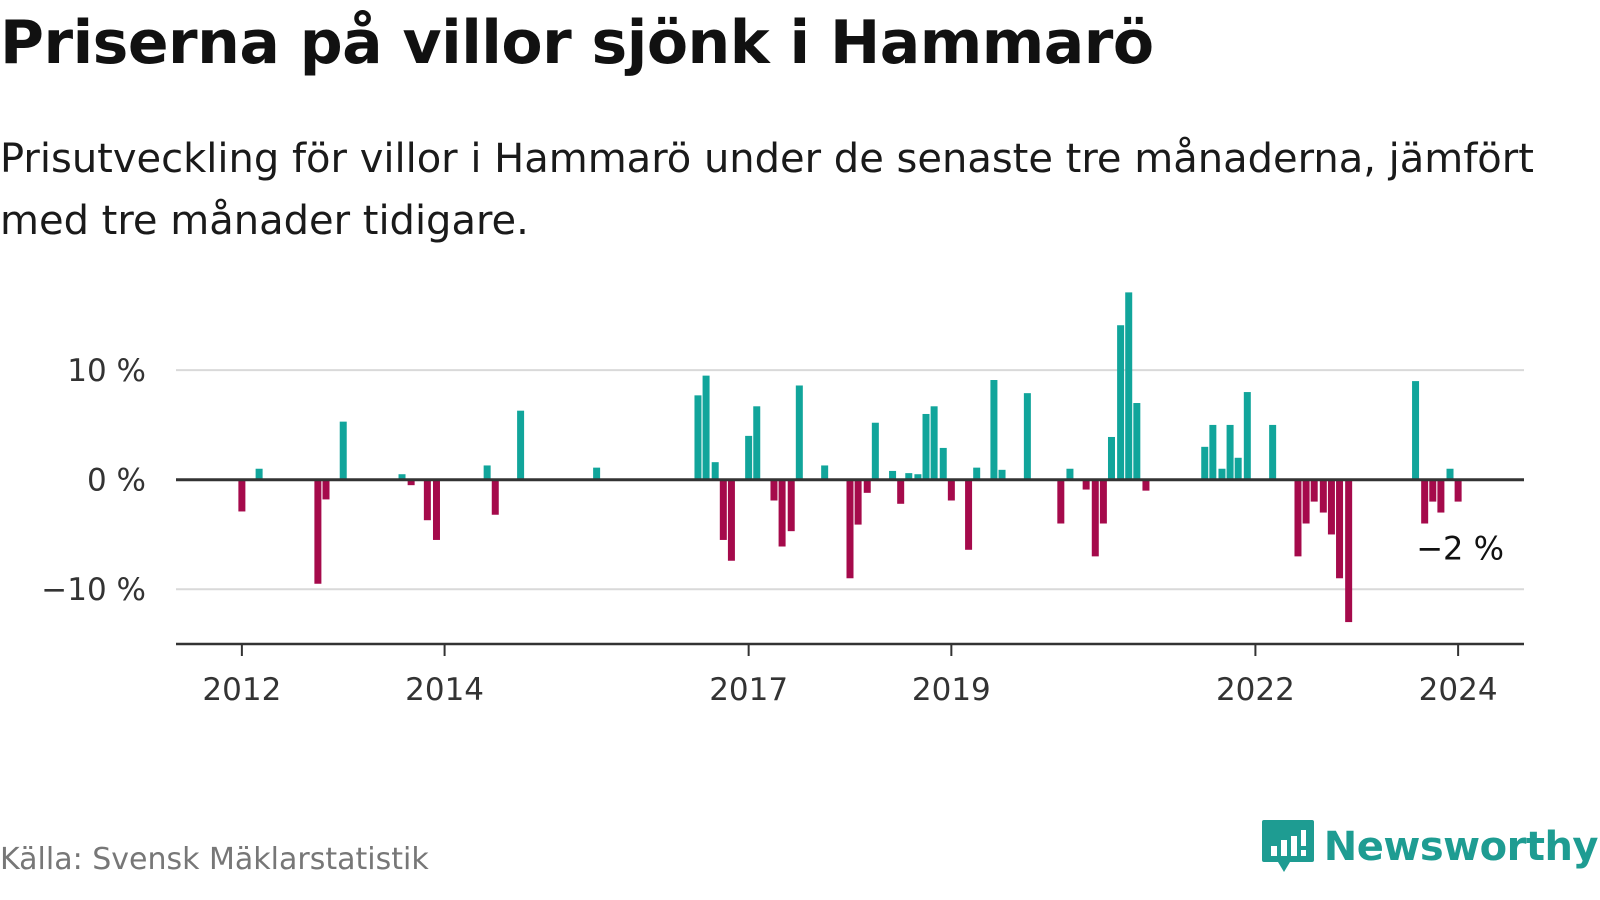 Image resolution: width=1600 pixels, height=900 pixels. What do you see at coordinates (444, 690) in the screenshot?
I see `x-tick-label: 2014` at bounding box center [444, 690].